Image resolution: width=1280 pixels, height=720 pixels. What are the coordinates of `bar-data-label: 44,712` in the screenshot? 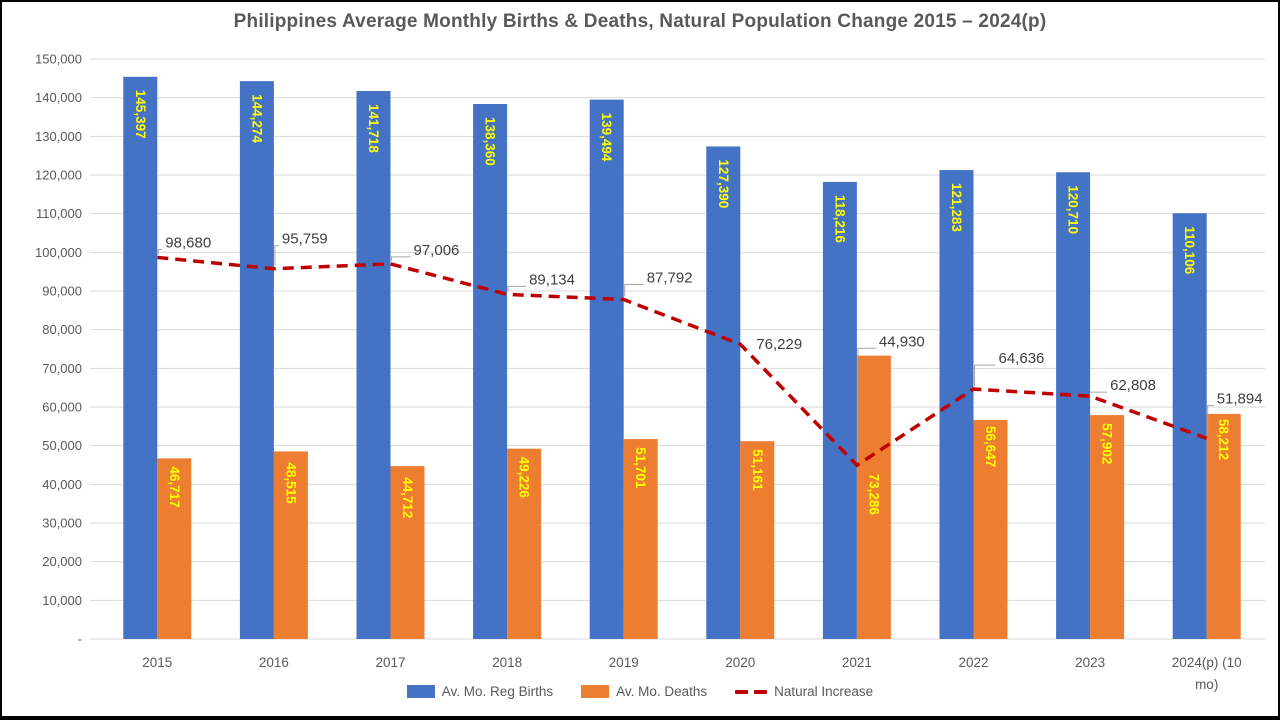 It's located at (407, 497).